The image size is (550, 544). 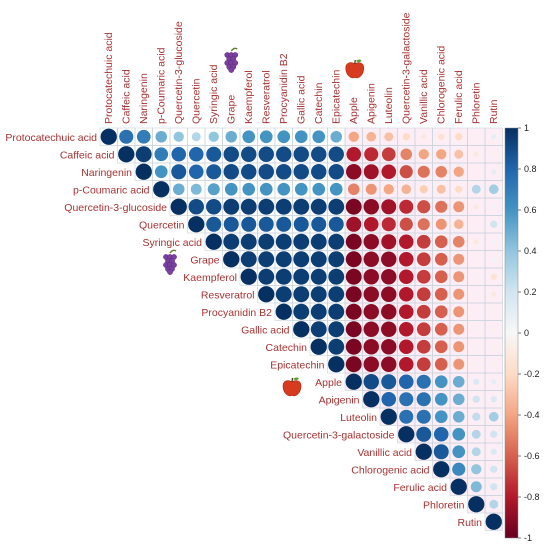 I want to click on row-label-quercetin-3-glucoside: Quercetin-3-glucoside, so click(x=115, y=208).